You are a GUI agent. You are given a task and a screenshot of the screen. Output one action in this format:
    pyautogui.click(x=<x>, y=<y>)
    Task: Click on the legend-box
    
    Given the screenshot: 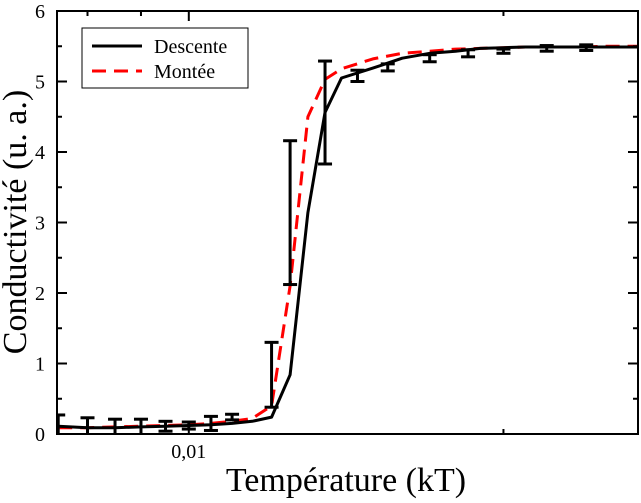 What is the action you would take?
    pyautogui.click(x=165, y=58)
    